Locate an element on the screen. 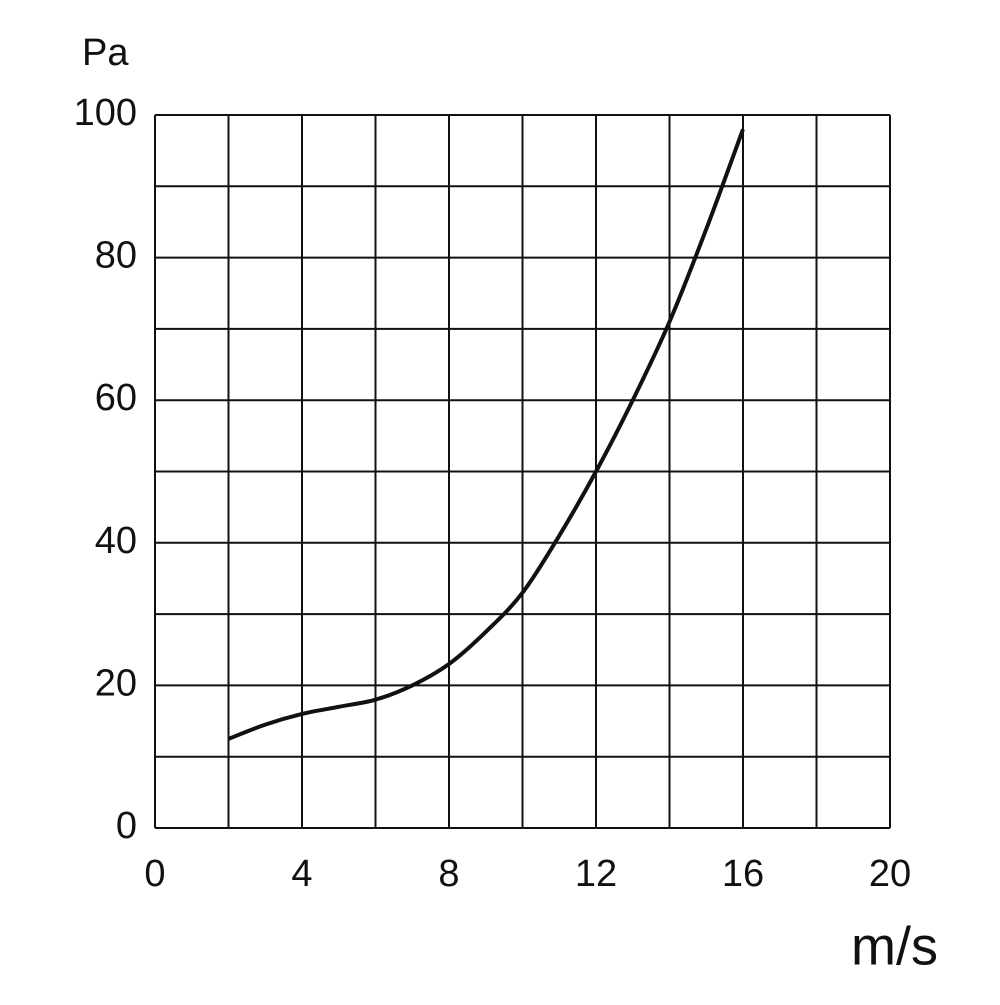 This screenshot has height=1005, width=1000. y-tick-label: 20 is located at coordinates (116, 683).